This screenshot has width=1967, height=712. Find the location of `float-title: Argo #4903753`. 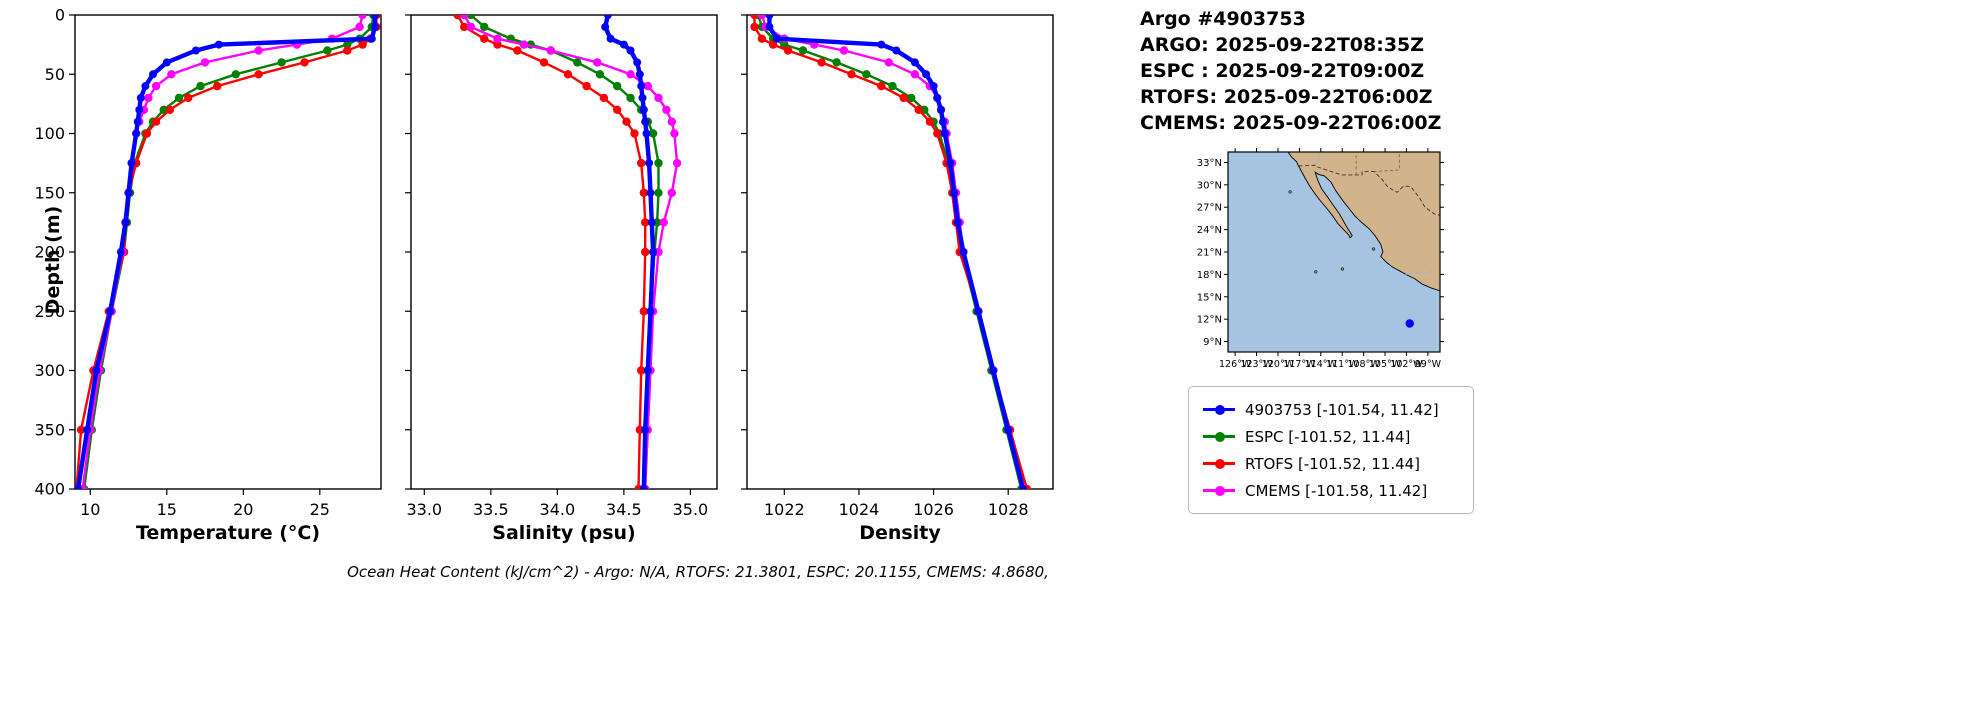

float-title: Argo #4903753 is located at coordinates (1223, 19).